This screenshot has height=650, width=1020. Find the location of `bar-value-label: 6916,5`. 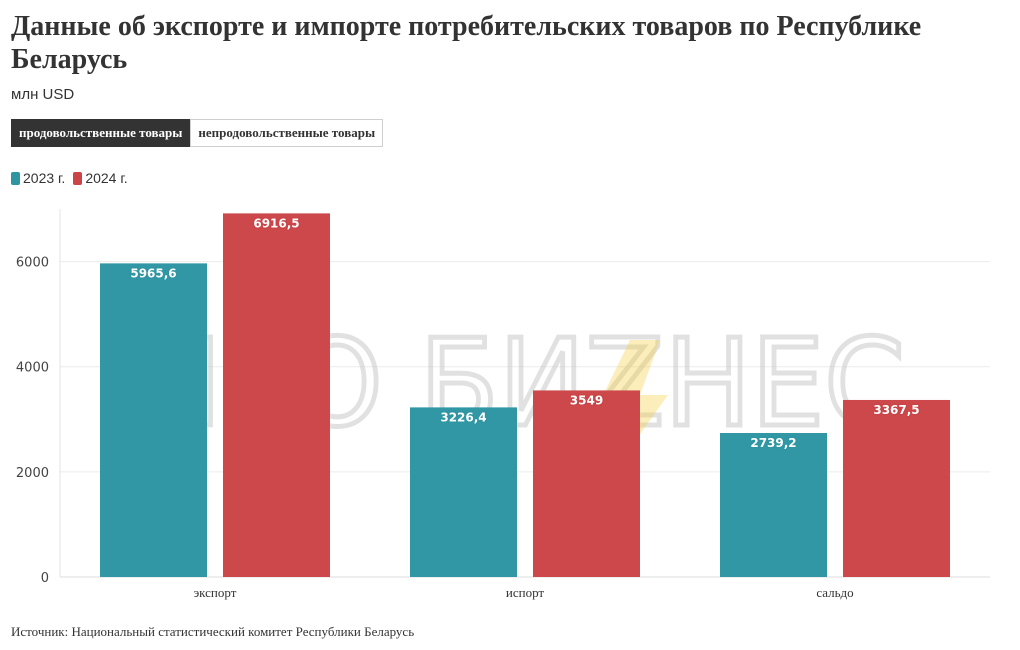

bar-value-label: 6916,5 is located at coordinates (276, 223).